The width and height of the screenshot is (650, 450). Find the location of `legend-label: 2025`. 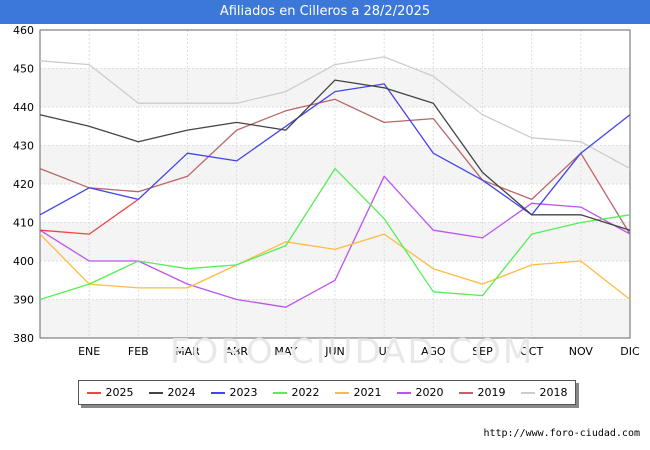

legend-label: 2025 is located at coordinates (119, 392).